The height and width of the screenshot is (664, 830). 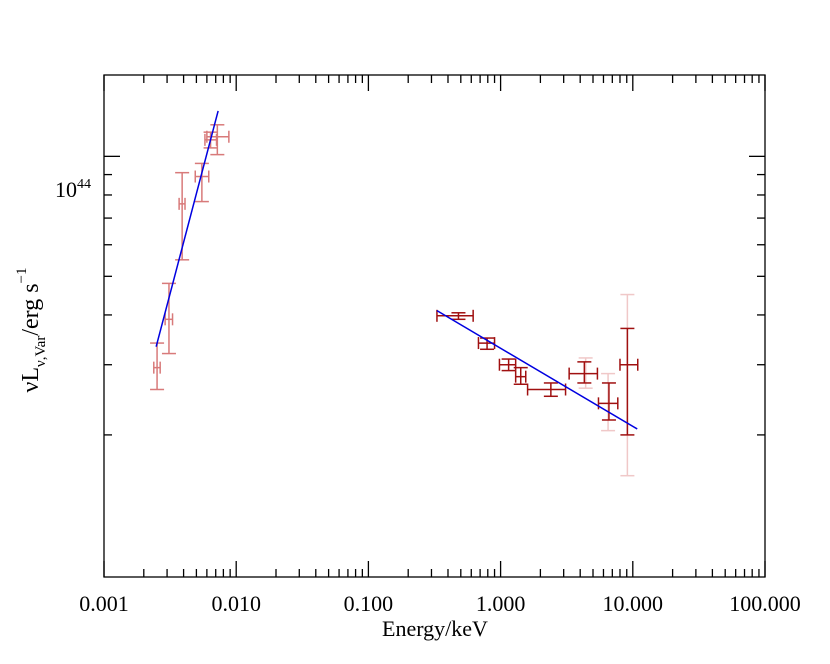 What do you see at coordinates (236, 603) in the screenshot?
I see `x-tick-label: 0.010` at bounding box center [236, 603].